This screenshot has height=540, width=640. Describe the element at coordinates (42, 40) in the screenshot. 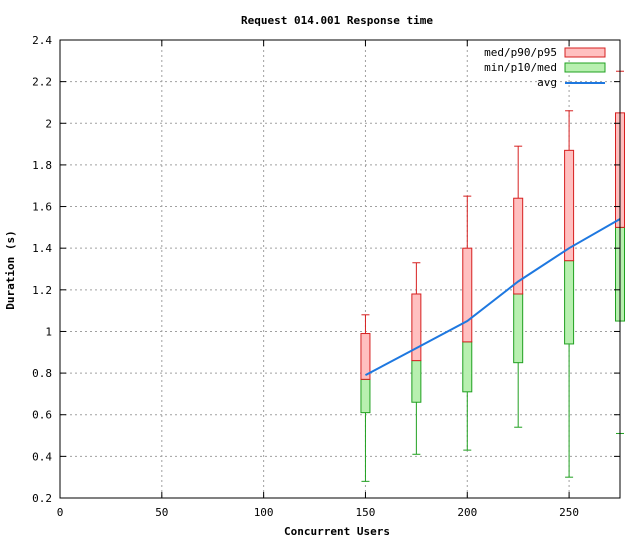

I see `y-tick-label: 2.4` at that location.